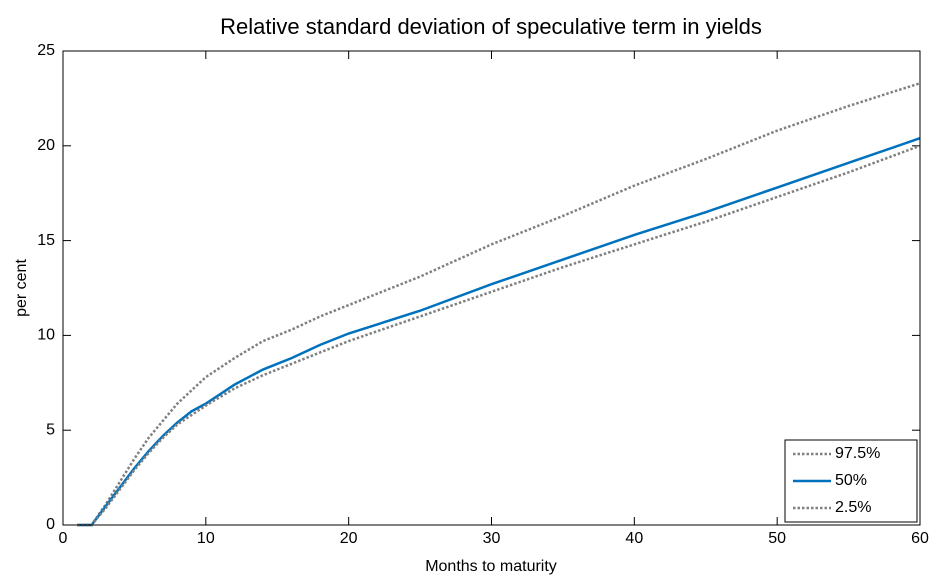 This screenshot has width=935, height=578. I want to click on x-tick-label: 60, so click(920, 538).